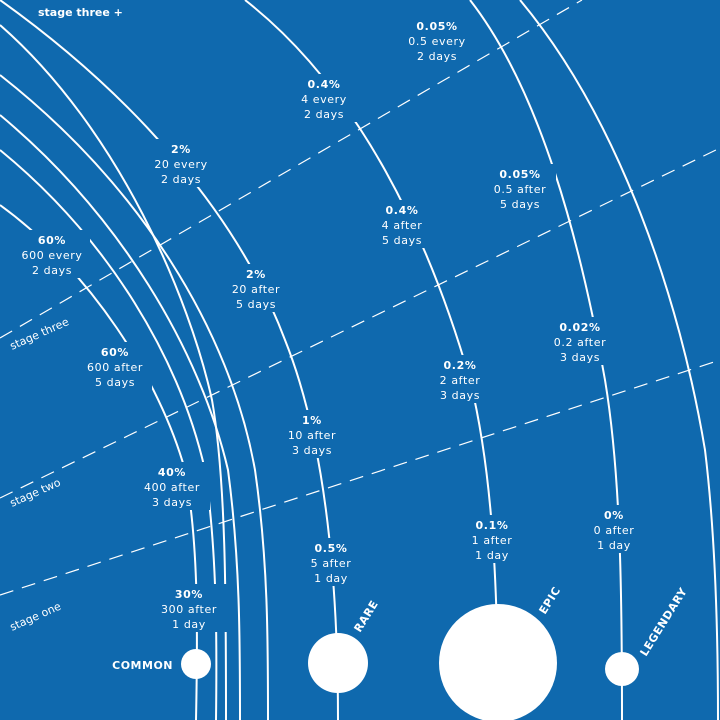 Image resolution: width=720 pixels, height=720 pixels. I want to click on drop-label-count: 20 every, so click(180, 164).